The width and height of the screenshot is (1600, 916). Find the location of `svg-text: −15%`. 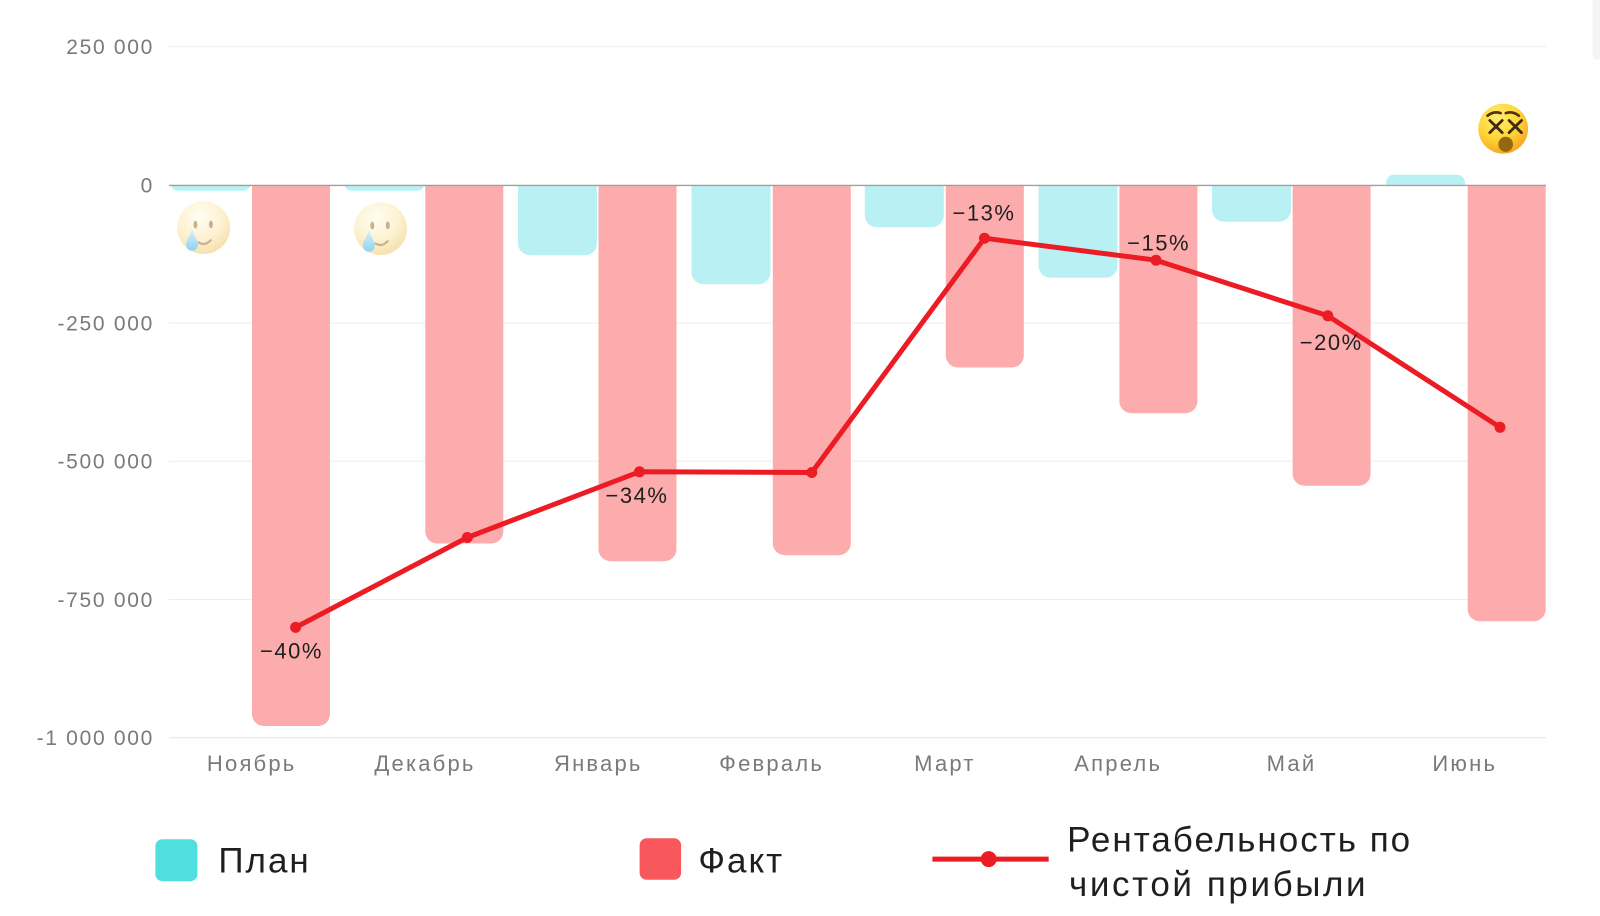

svg-text: −15% is located at coordinates (1158, 242).